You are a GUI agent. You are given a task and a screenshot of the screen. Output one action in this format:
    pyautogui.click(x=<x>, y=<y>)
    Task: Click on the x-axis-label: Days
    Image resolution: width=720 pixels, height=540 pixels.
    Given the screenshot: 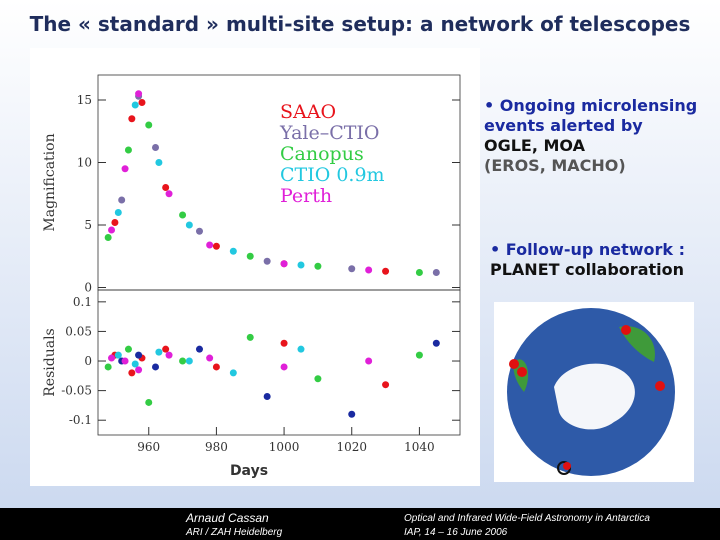 What is the action you would take?
    pyautogui.click(x=249, y=471)
    